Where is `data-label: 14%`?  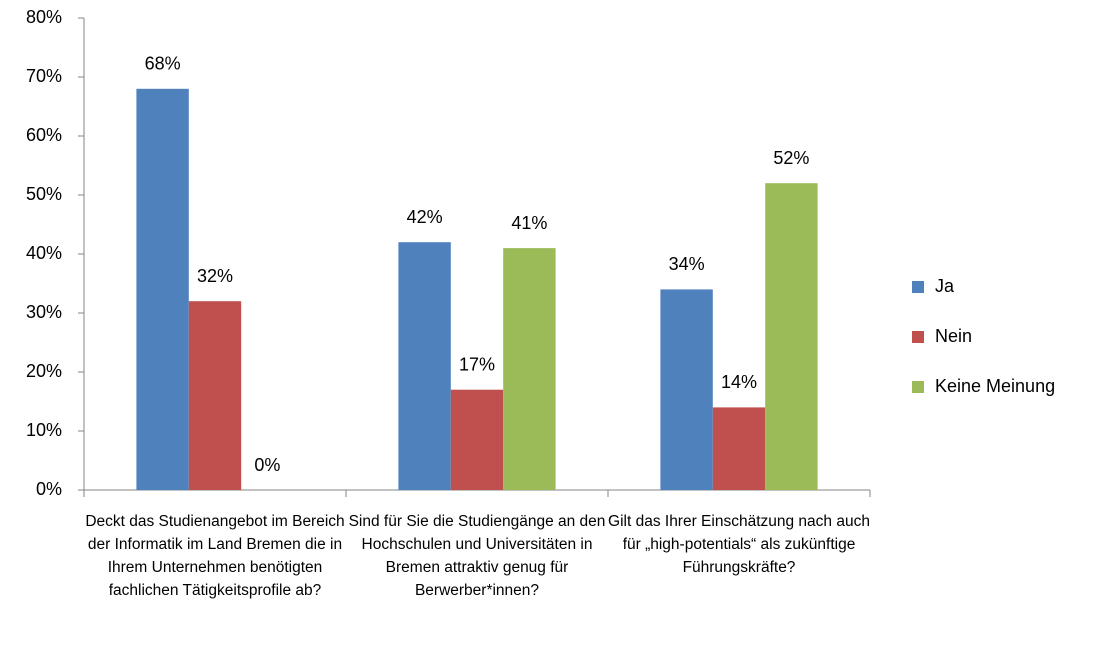
data-label: 14% is located at coordinates (739, 382).